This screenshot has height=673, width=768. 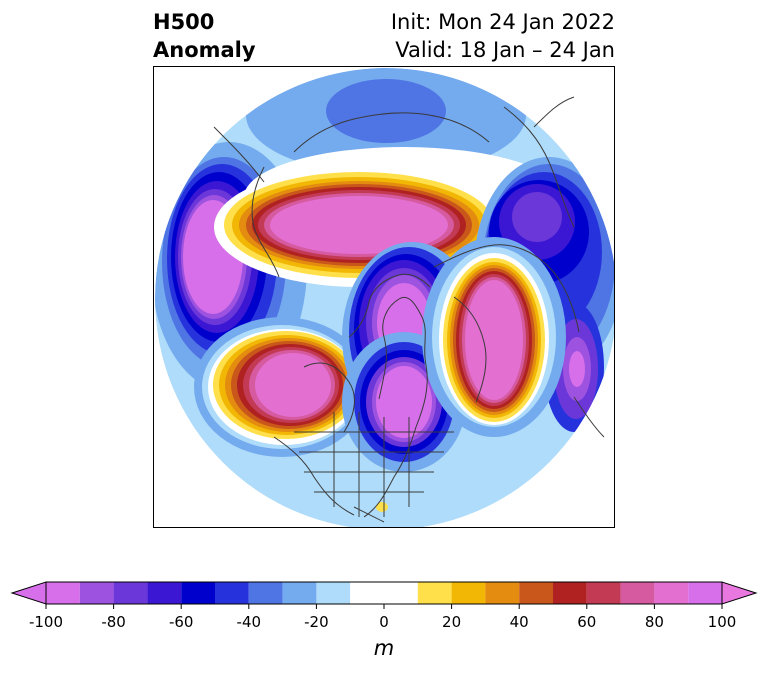 I want to click on colorbar-tick-label: 80, so click(x=654, y=622).